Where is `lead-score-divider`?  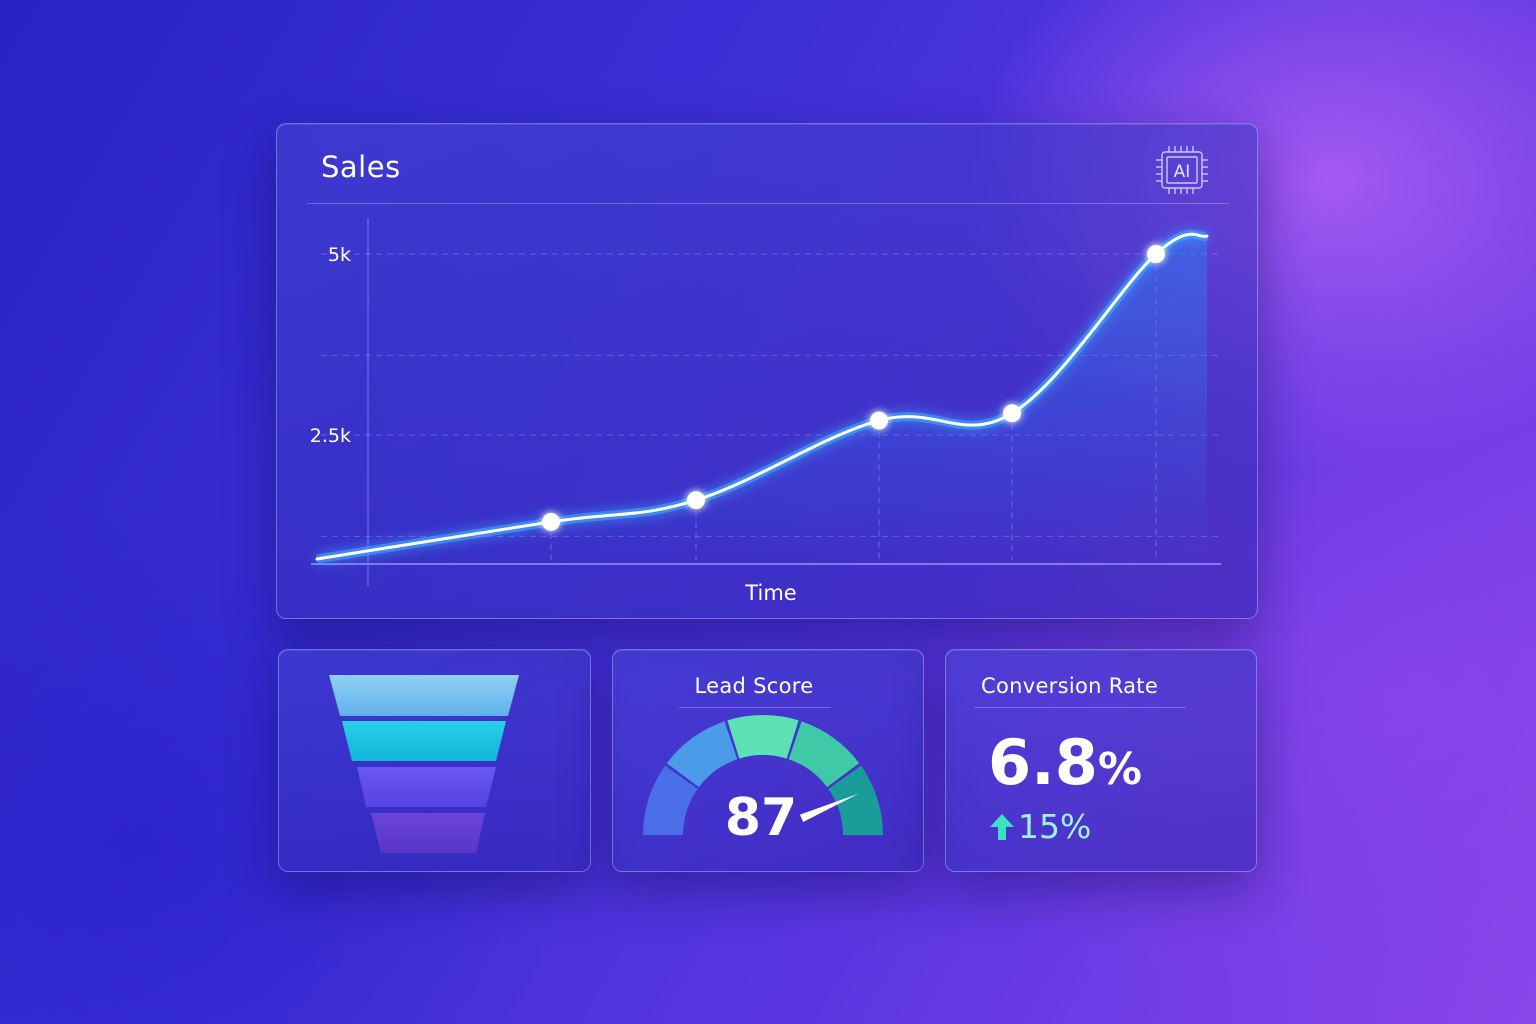
lead-score-divider is located at coordinates (755, 707).